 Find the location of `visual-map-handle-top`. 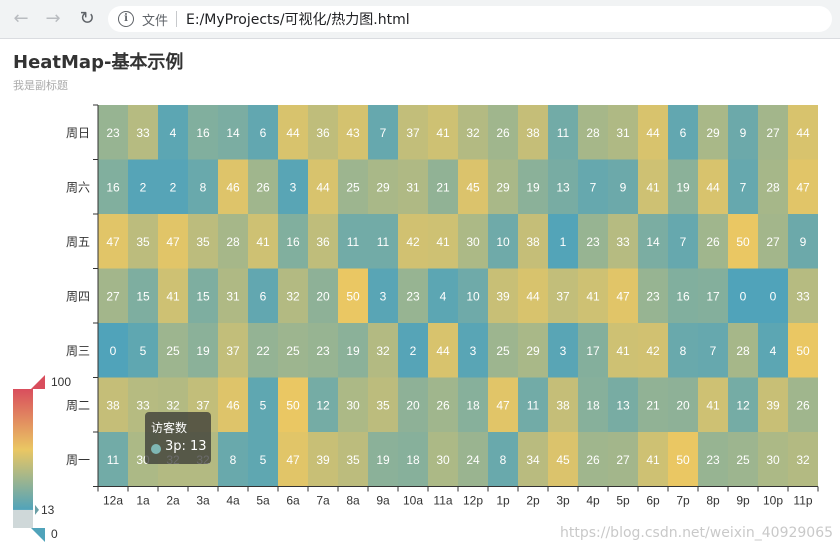

visual-map-handle-top is located at coordinates (38, 382).